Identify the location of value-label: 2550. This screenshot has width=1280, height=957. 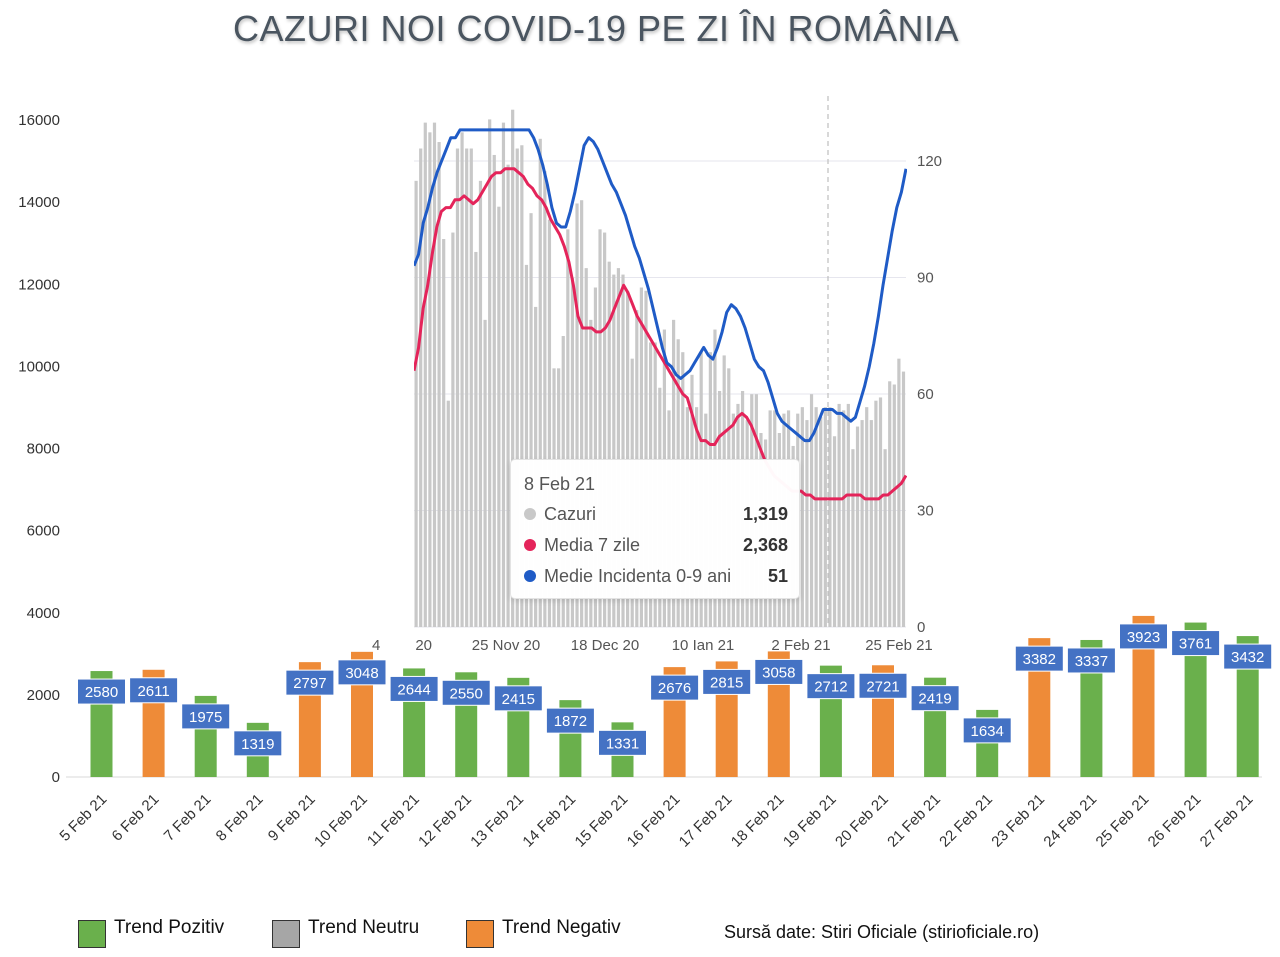
(466, 693).